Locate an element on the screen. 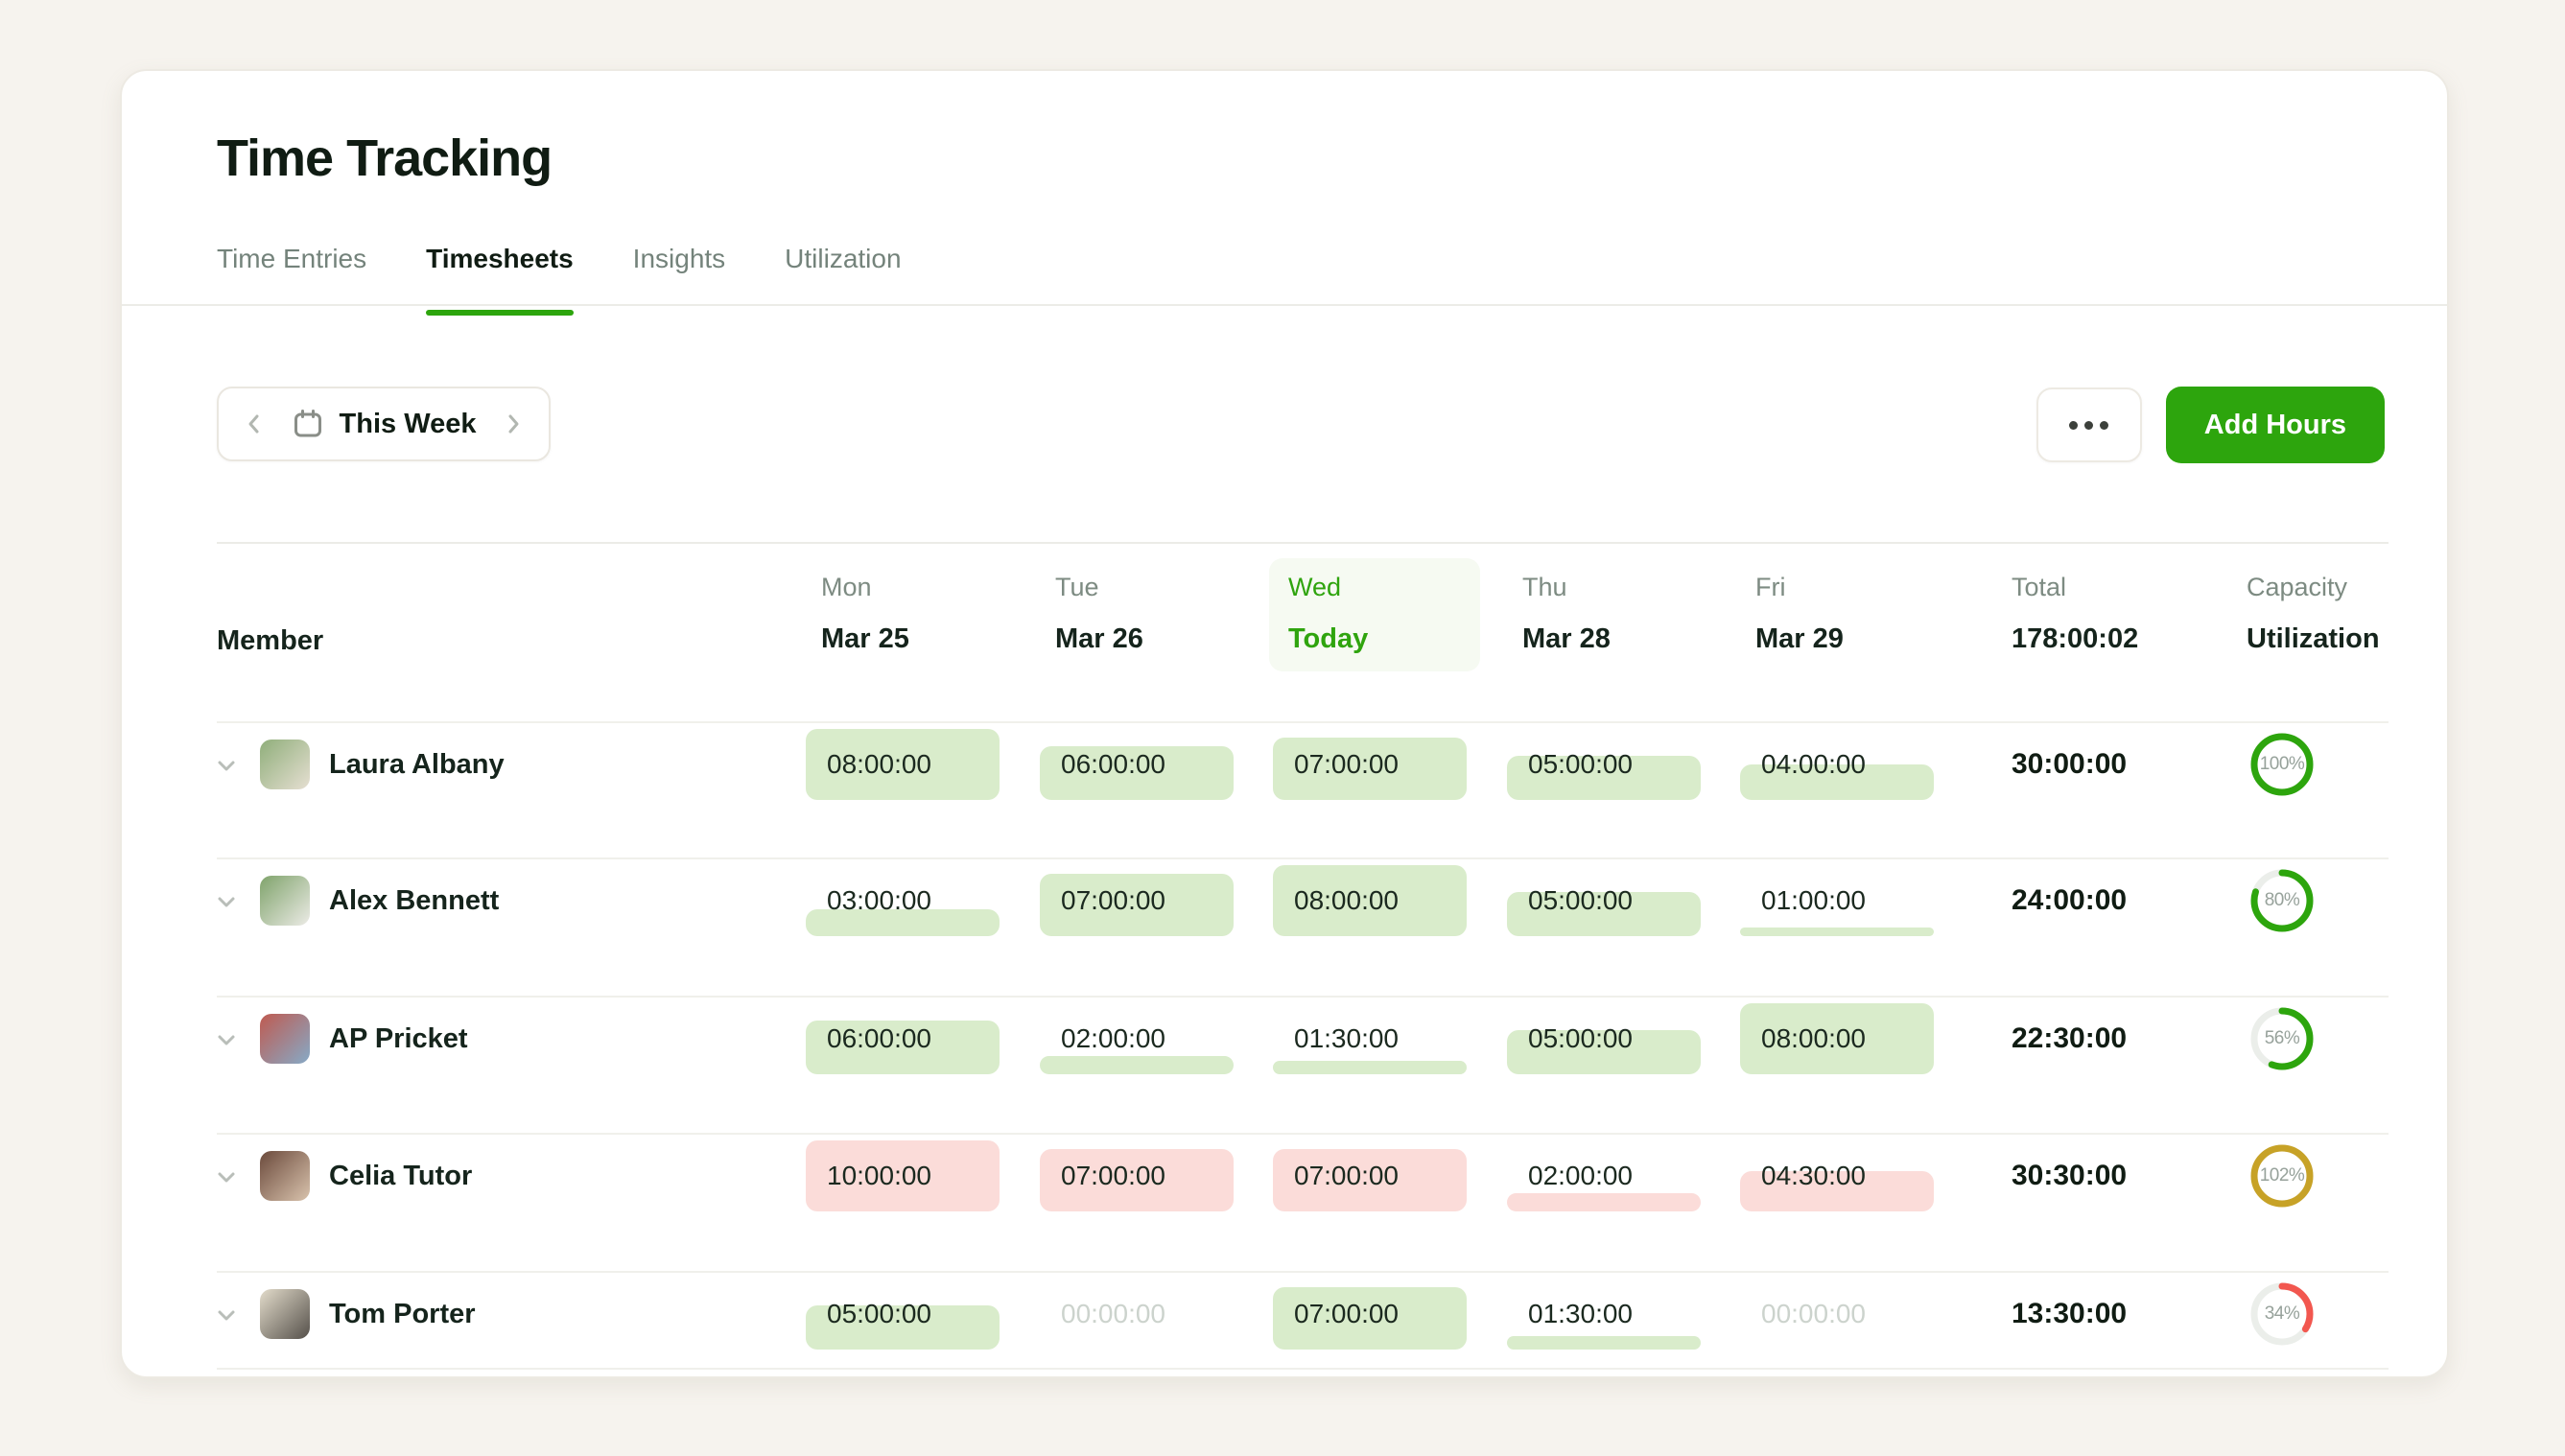 The image size is (2565, 1456). timesheet-cell: 10:00:00 is located at coordinates (903, 1176).